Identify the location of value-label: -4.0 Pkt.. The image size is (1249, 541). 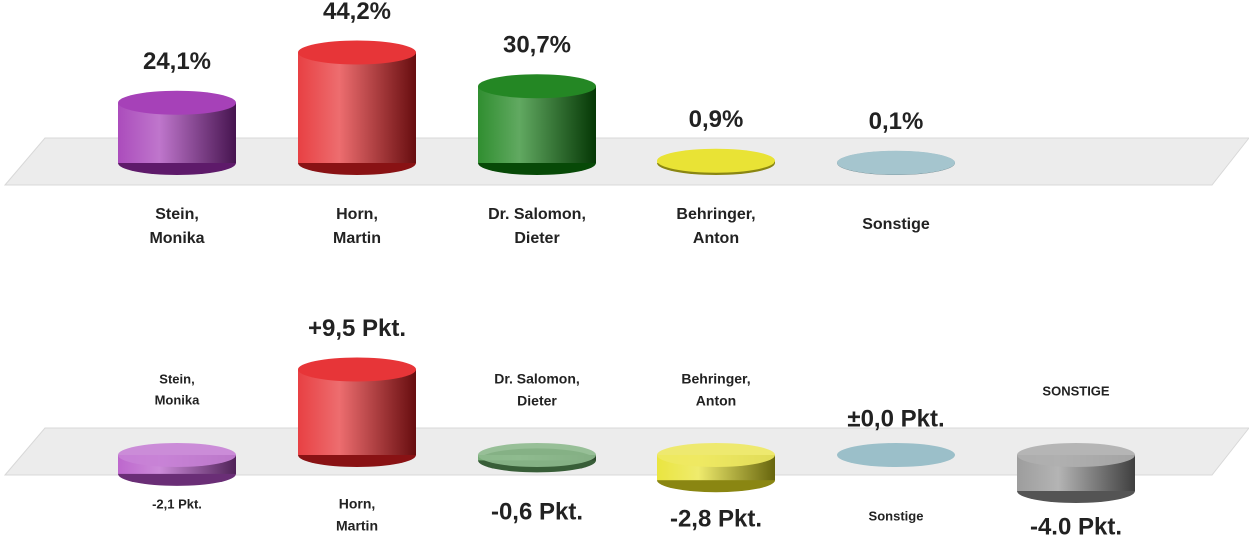
(1076, 526).